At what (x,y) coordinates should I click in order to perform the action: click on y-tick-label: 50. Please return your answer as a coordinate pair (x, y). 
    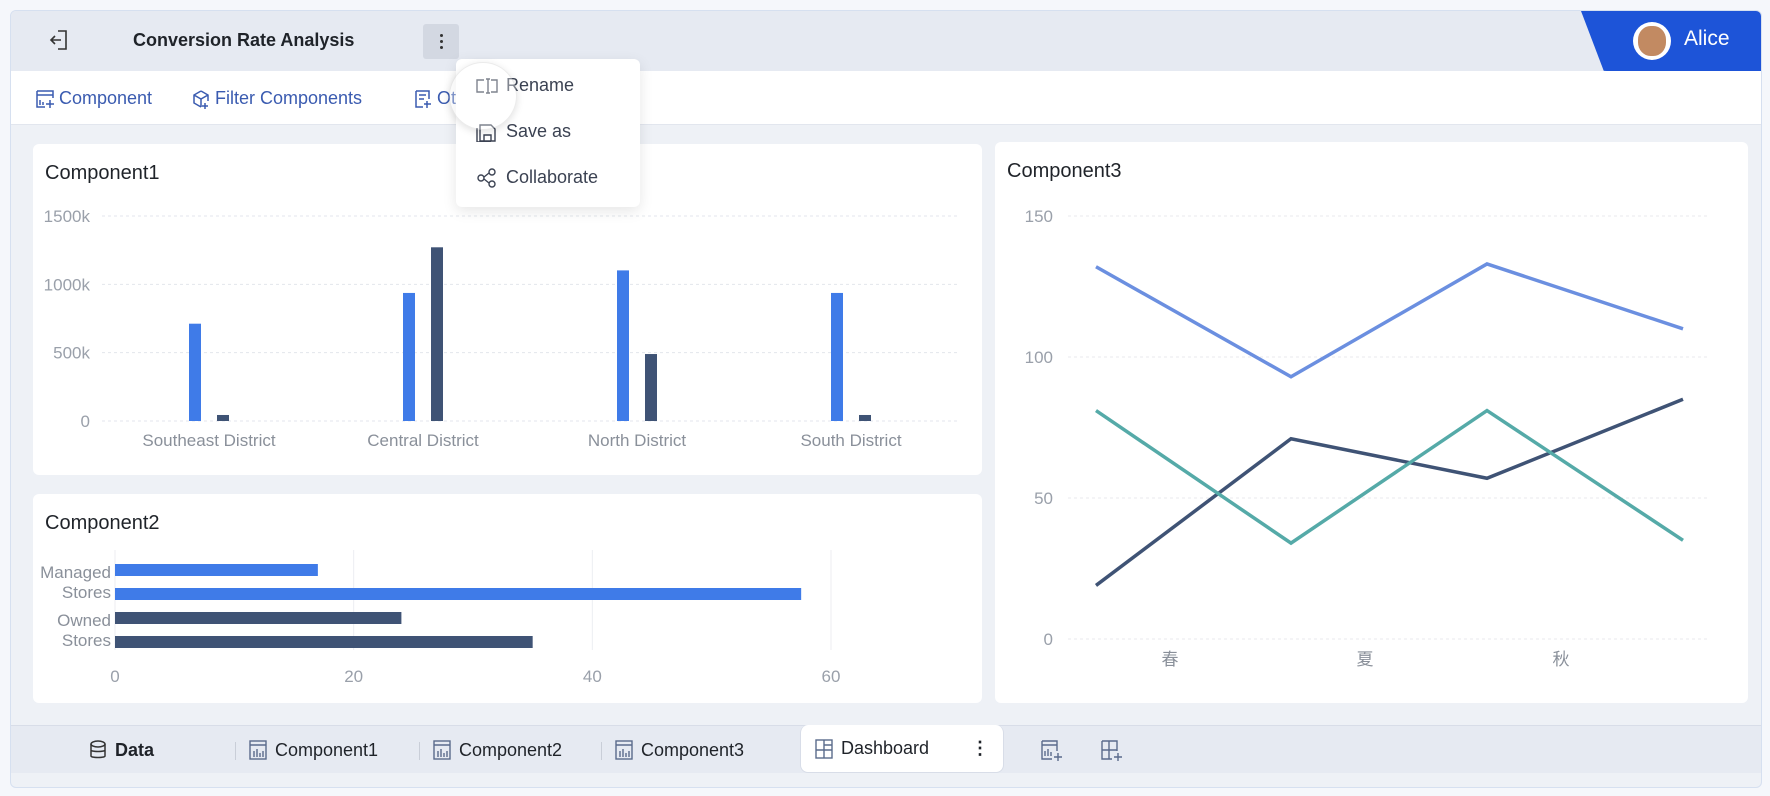
    Looking at the image, I should click on (1043, 498).